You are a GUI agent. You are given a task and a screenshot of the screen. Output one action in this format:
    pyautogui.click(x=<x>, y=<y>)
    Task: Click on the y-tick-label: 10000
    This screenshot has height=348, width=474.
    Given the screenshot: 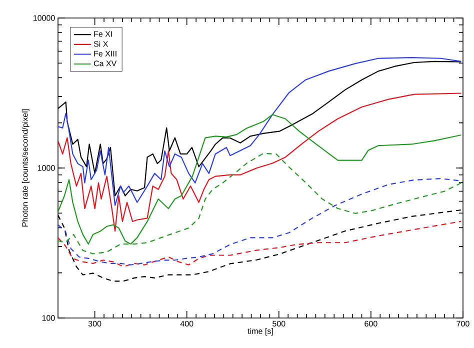 What is the action you would take?
    pyautogui.click(x=44, y=18)
    